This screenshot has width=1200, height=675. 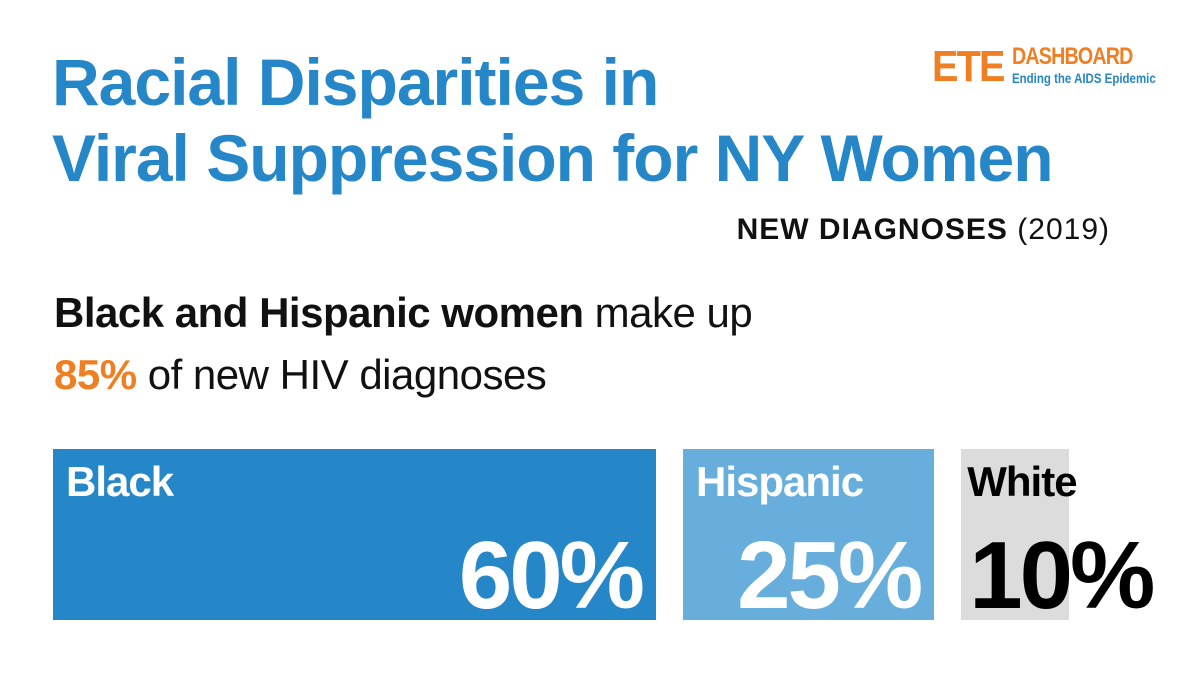 What do you see at coordinates (780, 481) in the screenshot?
I see `bar-label-hispanic: Hispanic` at bounding box center [780, 481].